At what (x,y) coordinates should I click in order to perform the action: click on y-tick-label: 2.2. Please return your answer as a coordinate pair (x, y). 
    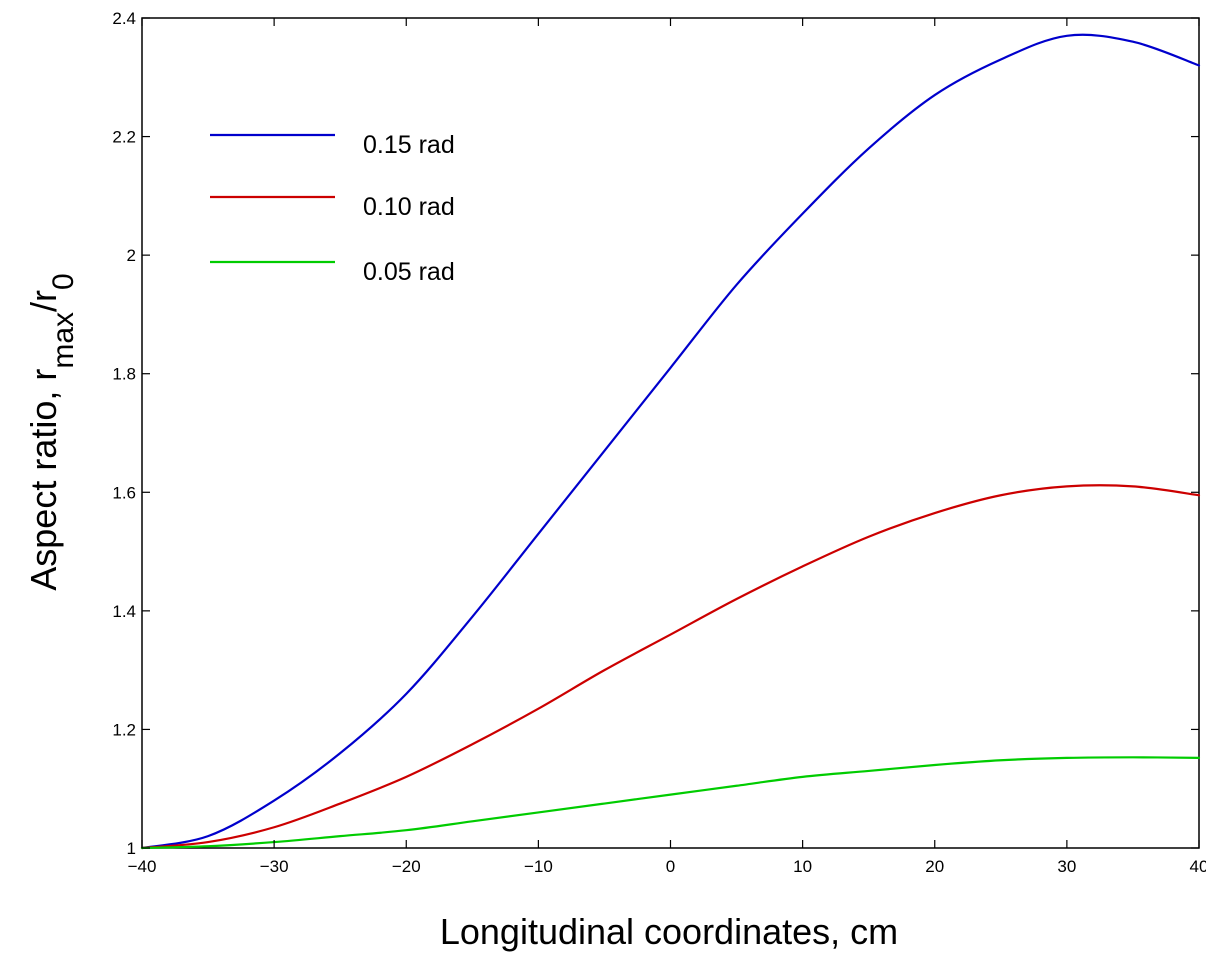
    Looking at the image, I should click on (124, 137).